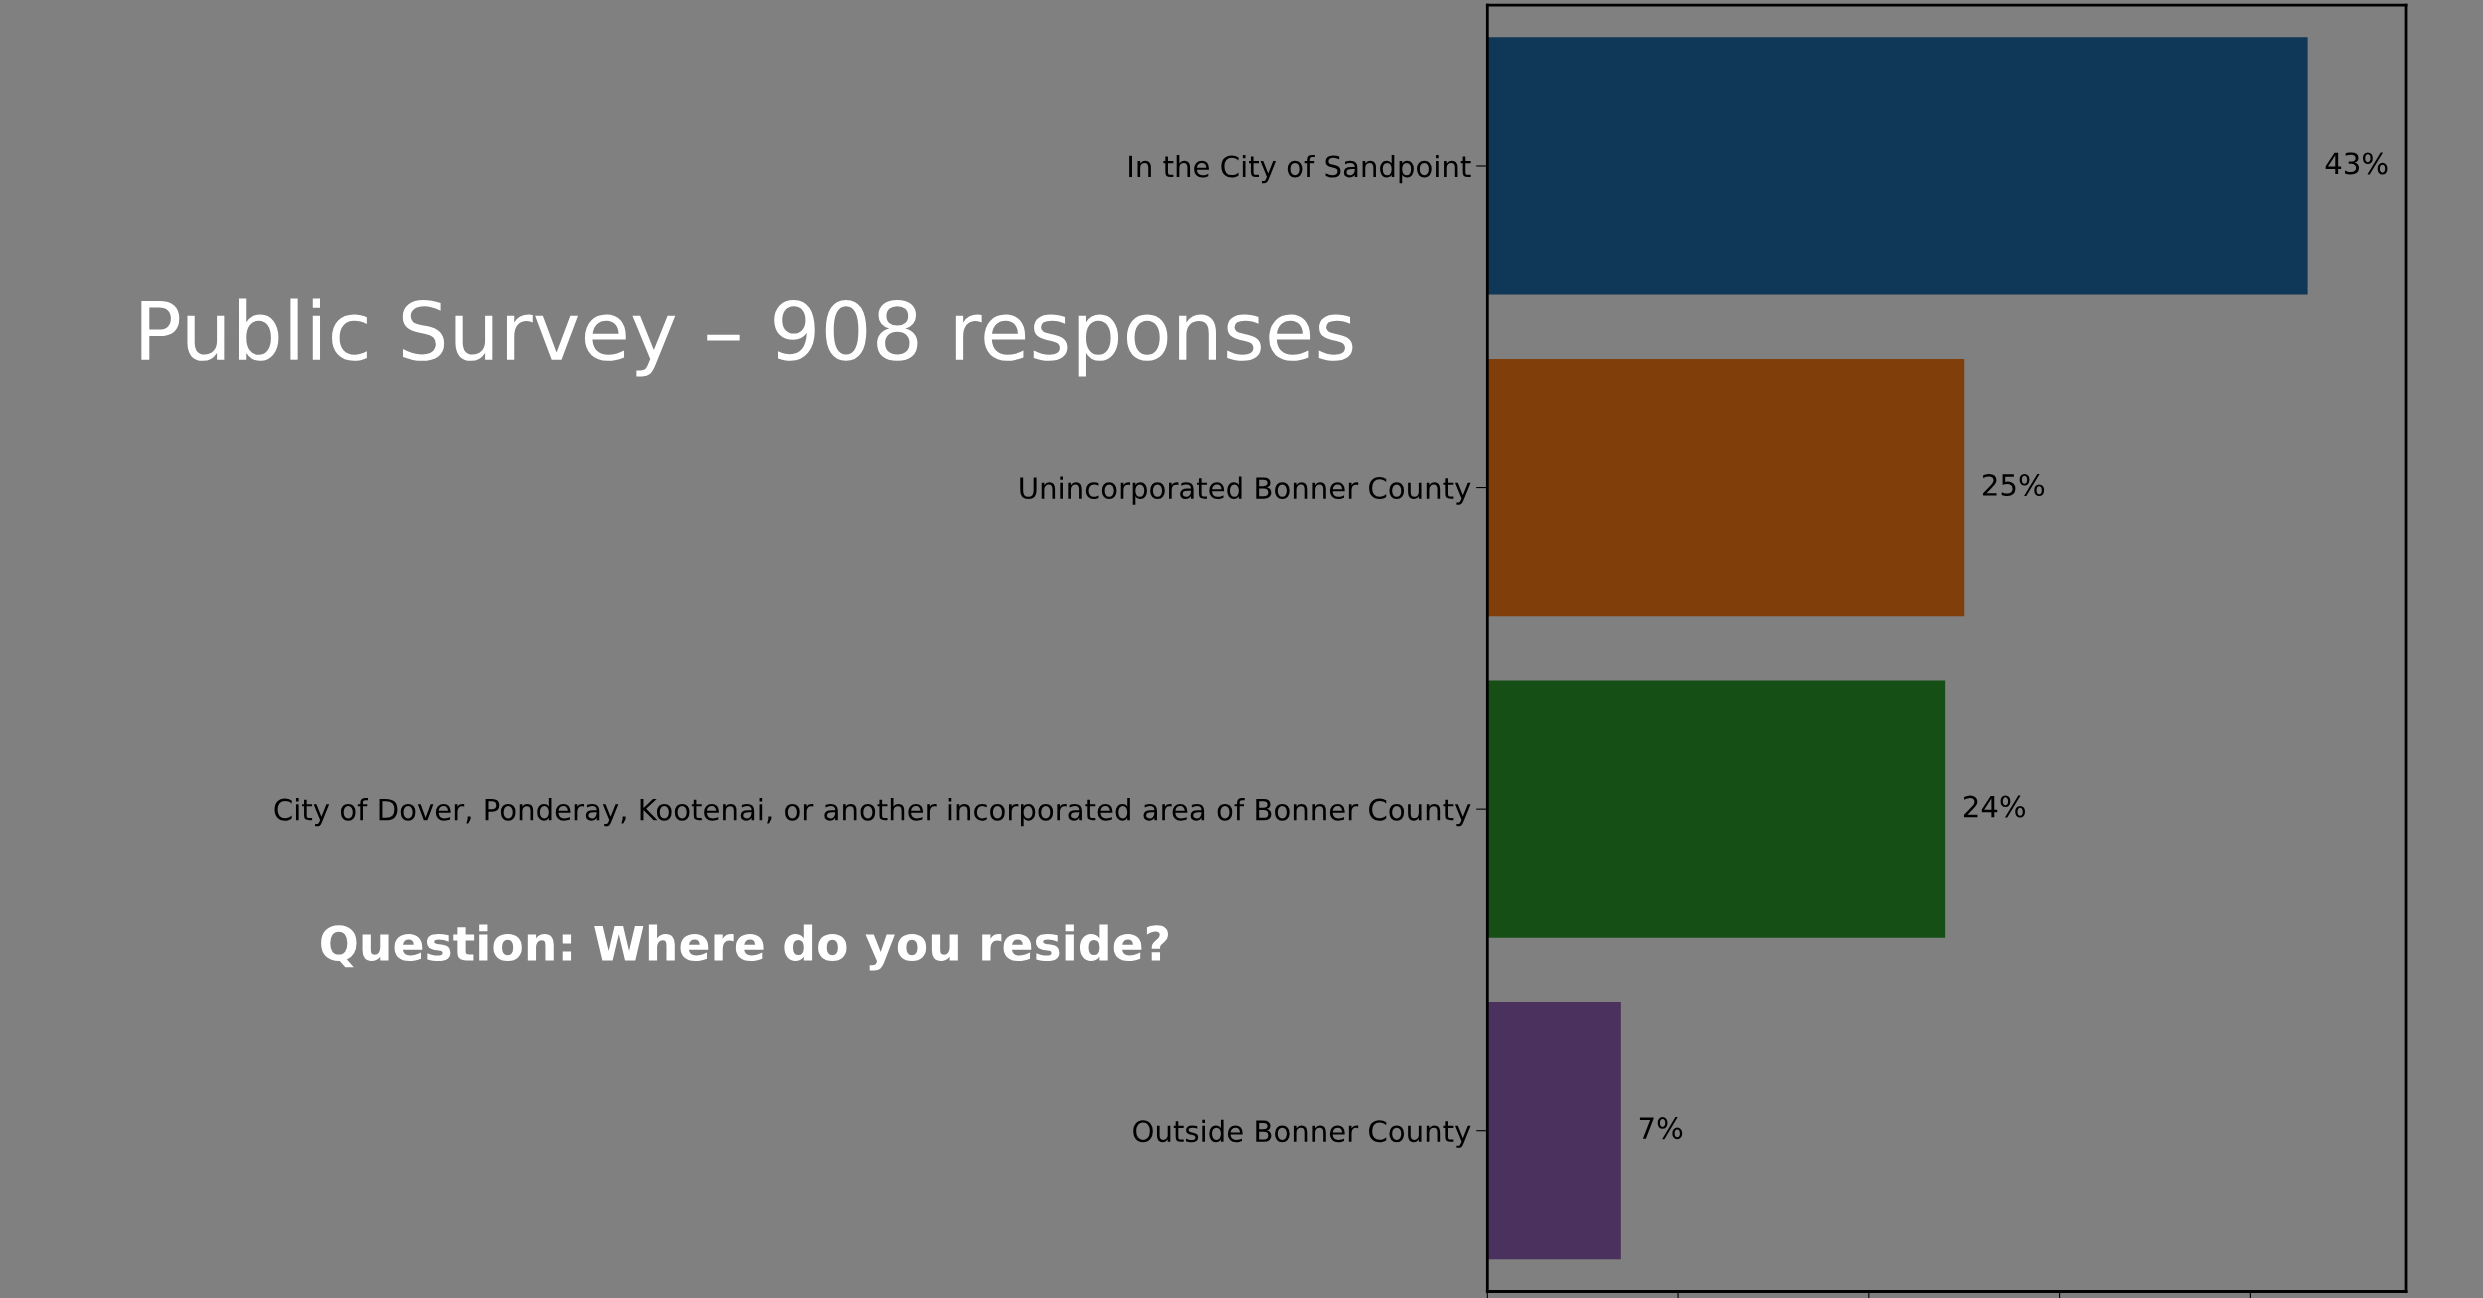 The width and height of the screenshot is (2483, 1298). What do you see at coordinates (872, 812) in the screenshot?
I see `y-tick-label: City of Dover, Ponderay, Kootenai, or another incorporated area of Bonner County` at bounding box center [872, 812].